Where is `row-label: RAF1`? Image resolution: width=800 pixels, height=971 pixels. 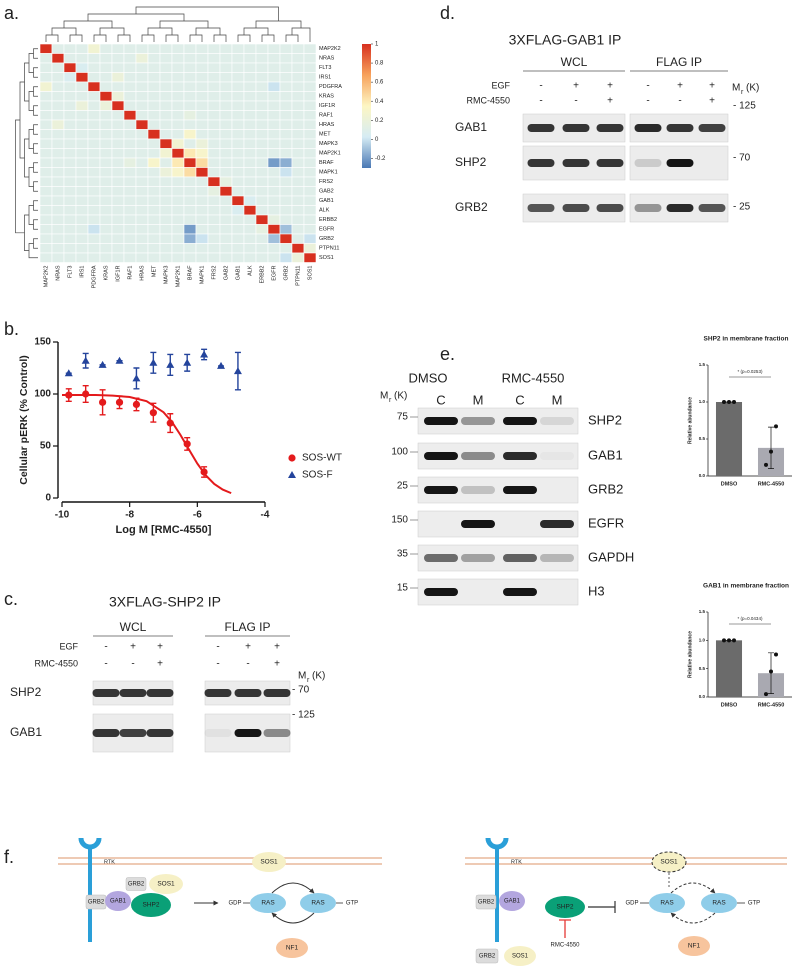 row-label: RAF1 is located at coordinates (326, 116).